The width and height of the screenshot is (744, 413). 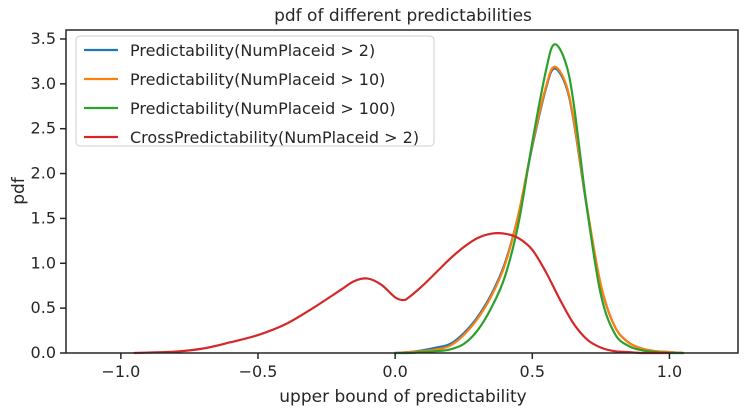 I want to click on chart-title: pdf of different predictabilities, so click(x=403, y=16).